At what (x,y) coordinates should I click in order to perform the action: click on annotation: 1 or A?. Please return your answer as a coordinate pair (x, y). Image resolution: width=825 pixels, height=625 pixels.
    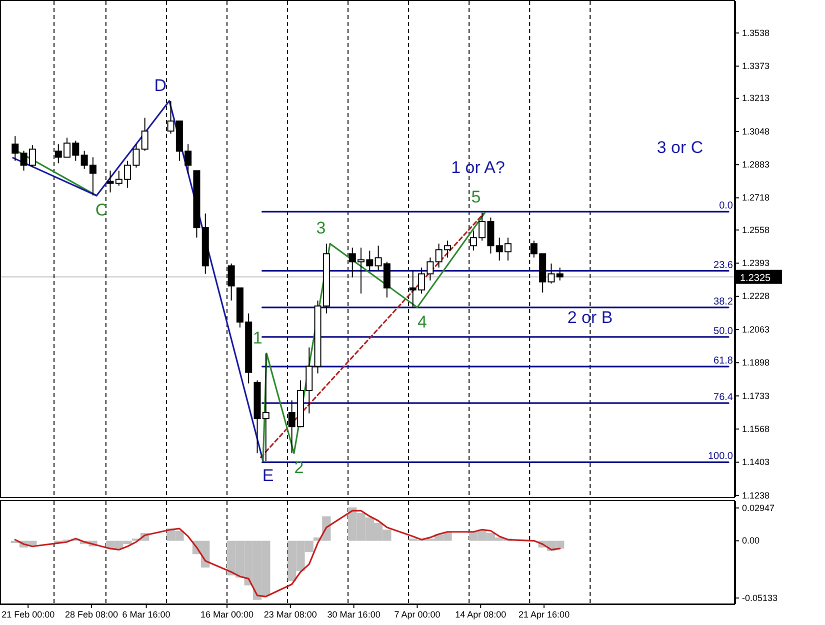
    Looking at the image, I should click on (478, 167).